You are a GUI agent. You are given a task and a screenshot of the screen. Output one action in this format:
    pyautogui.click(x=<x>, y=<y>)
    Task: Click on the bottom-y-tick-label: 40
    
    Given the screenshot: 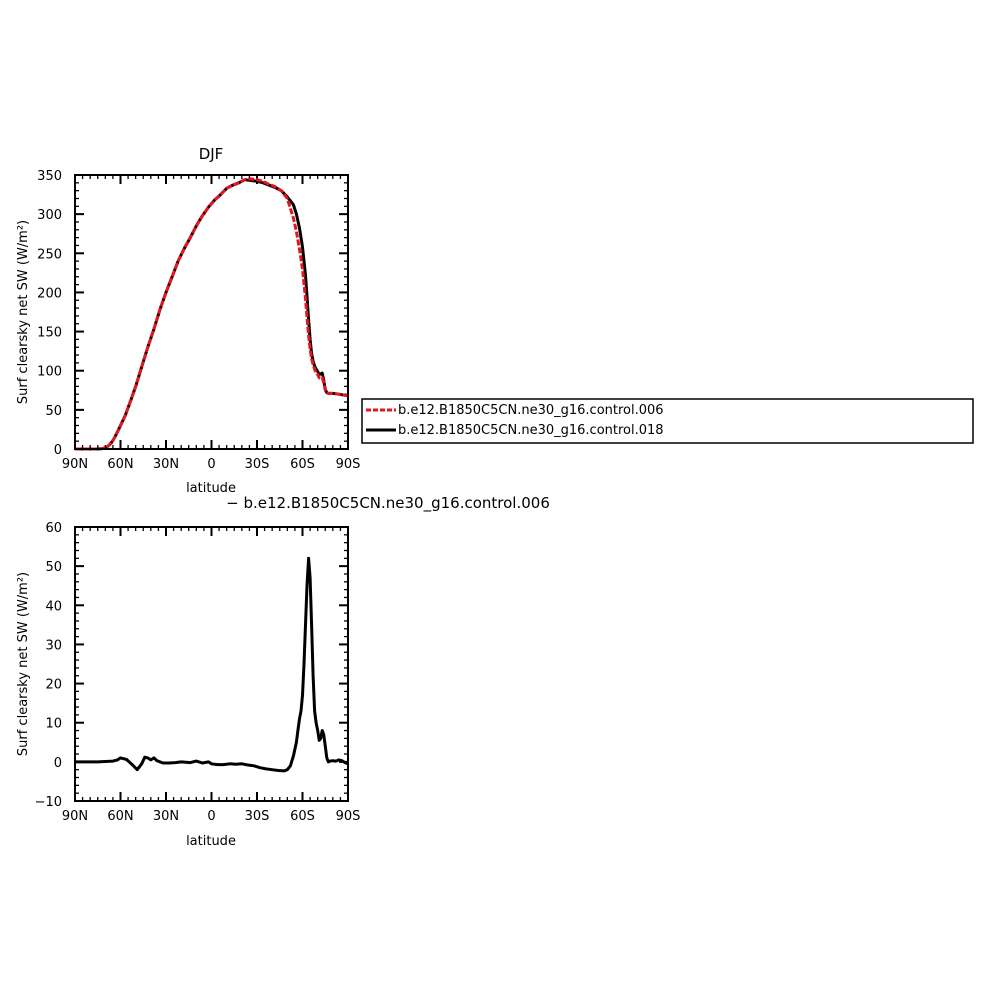 What is the action you would take?
    pyautogui.click(x=53, y=606)
    